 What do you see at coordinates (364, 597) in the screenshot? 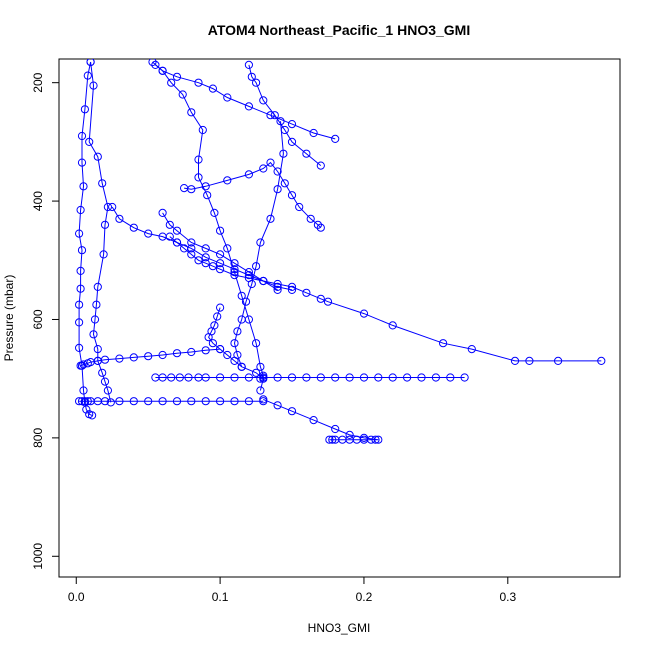
I see `x-tick-label: 0.2` at bounding box center [364, 597].